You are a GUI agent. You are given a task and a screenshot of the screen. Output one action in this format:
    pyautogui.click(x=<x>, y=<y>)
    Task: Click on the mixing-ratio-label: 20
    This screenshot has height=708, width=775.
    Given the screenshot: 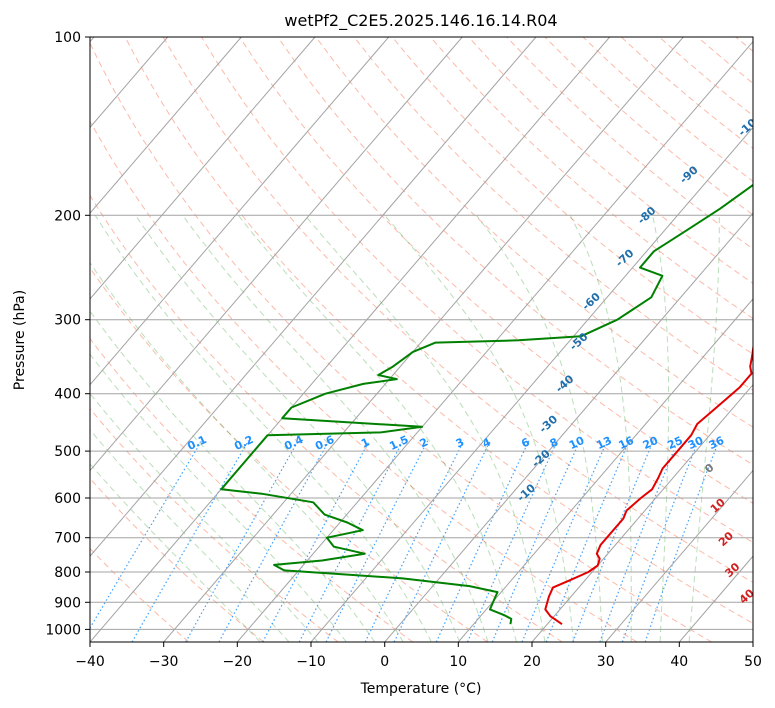 What is the action you would take?
    pyautogui.click(x=651, y=443)
    